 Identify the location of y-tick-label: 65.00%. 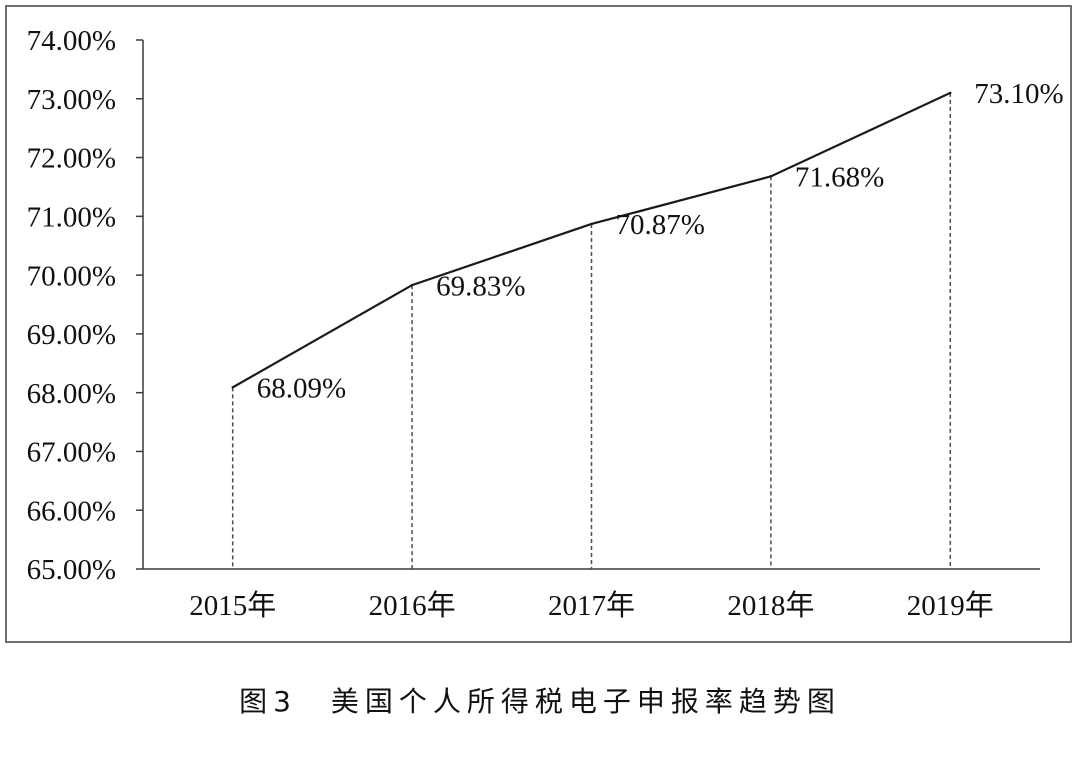
(71, 570).